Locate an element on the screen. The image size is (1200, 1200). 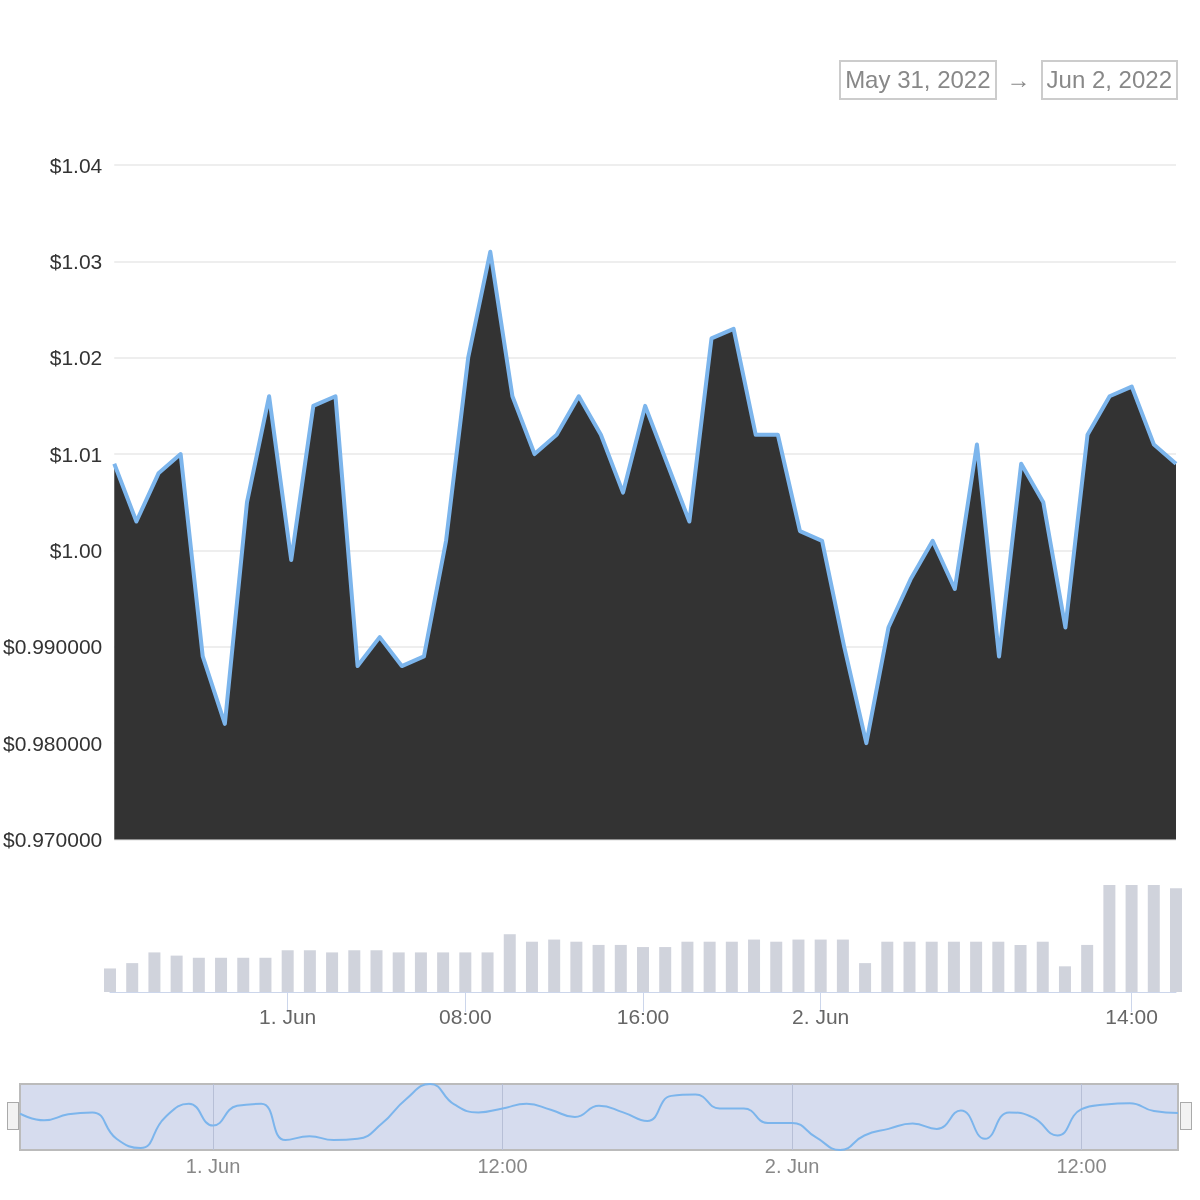
x-tick-label: 14:00 is located at coordinates (1131, 1016).